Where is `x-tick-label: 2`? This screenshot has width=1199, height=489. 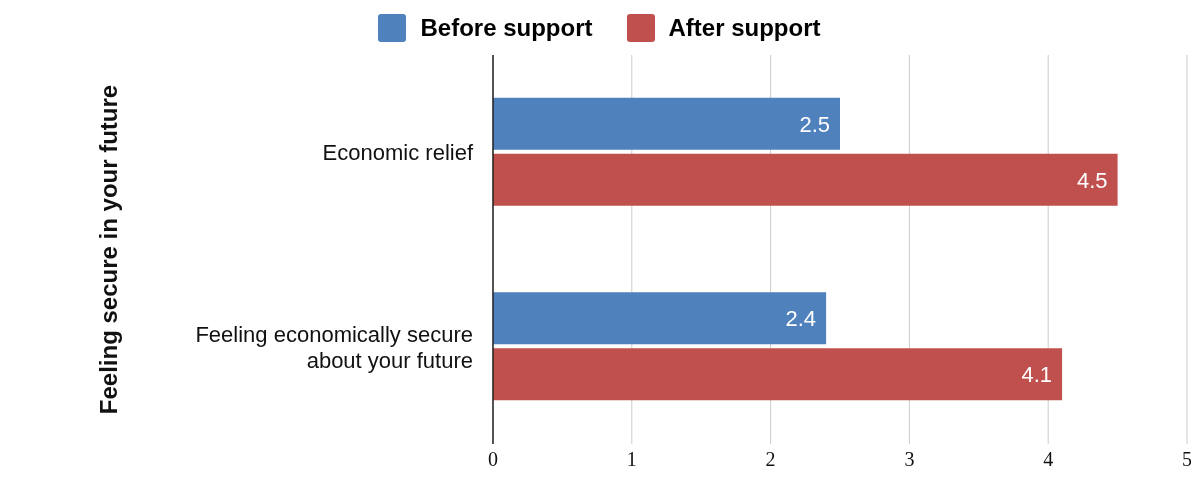
x-tick-label: 2 is located at coordinates (770, 459).